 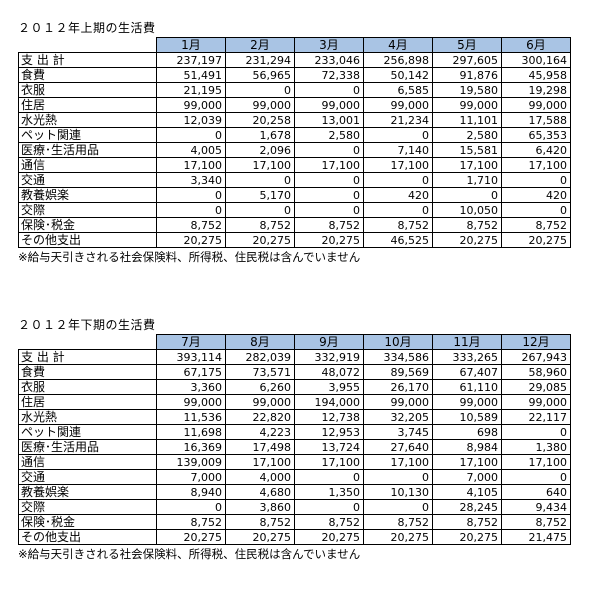 I want to click on row-label: 交通, so click(x=87, y=477).